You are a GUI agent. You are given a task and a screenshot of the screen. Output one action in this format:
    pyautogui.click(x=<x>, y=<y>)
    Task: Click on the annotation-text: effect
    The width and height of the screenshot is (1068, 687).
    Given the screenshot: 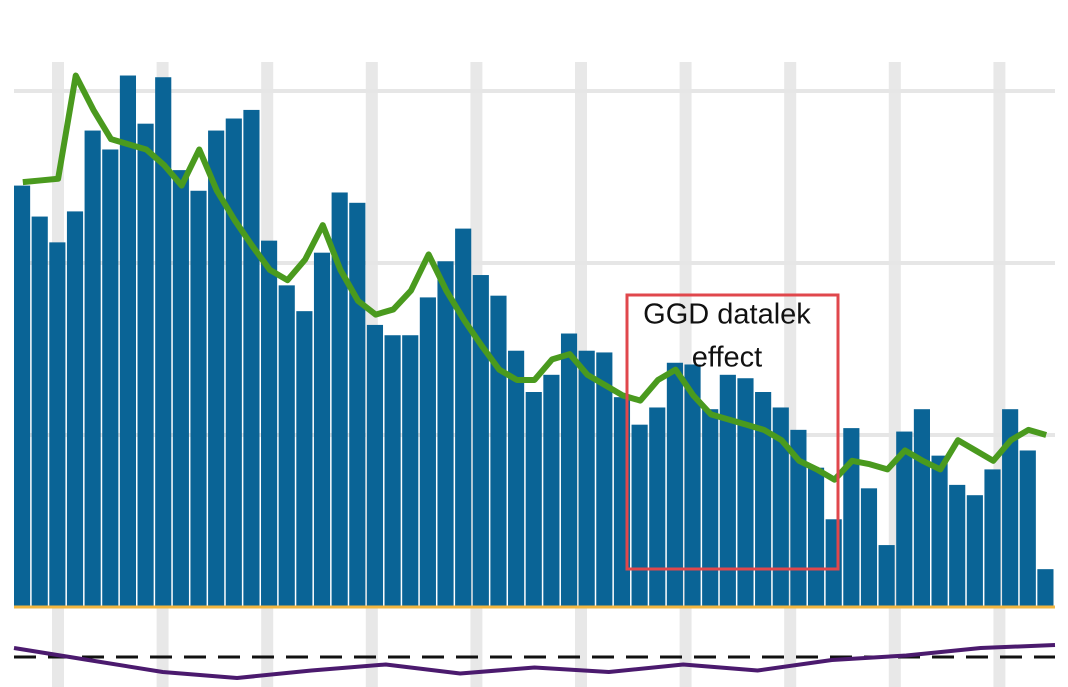 What is the action you would take?
    pyautogui.click(x=727, y=358)
    